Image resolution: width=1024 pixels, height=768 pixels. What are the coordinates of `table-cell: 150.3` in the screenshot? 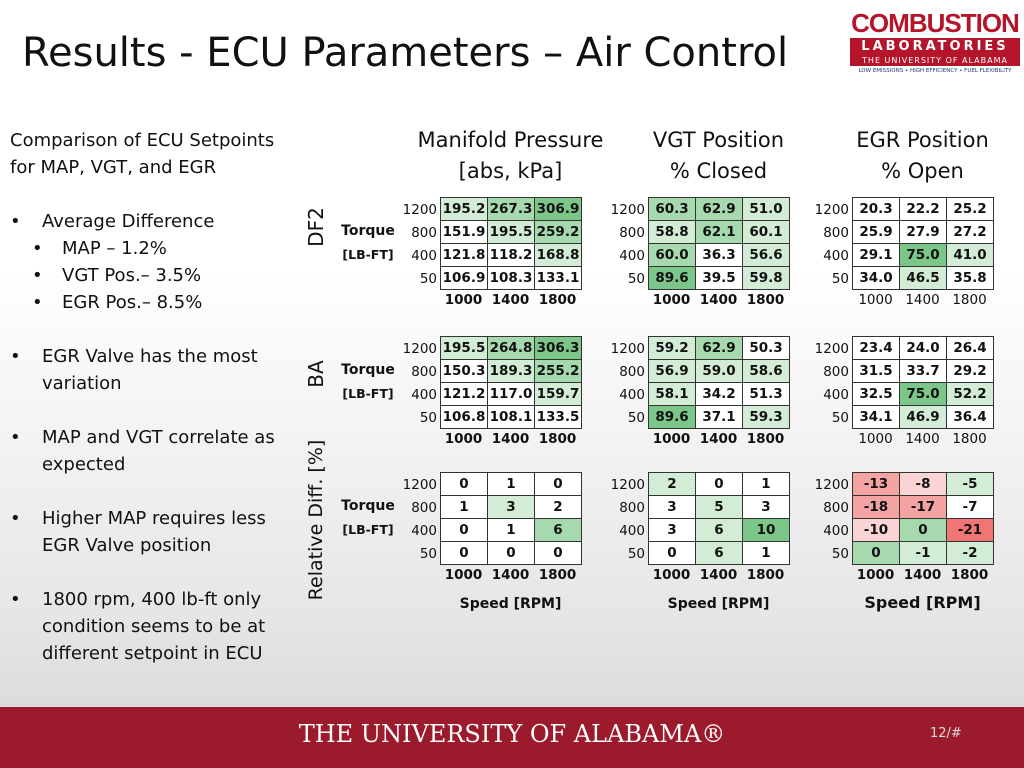 It's located at (464, 371).